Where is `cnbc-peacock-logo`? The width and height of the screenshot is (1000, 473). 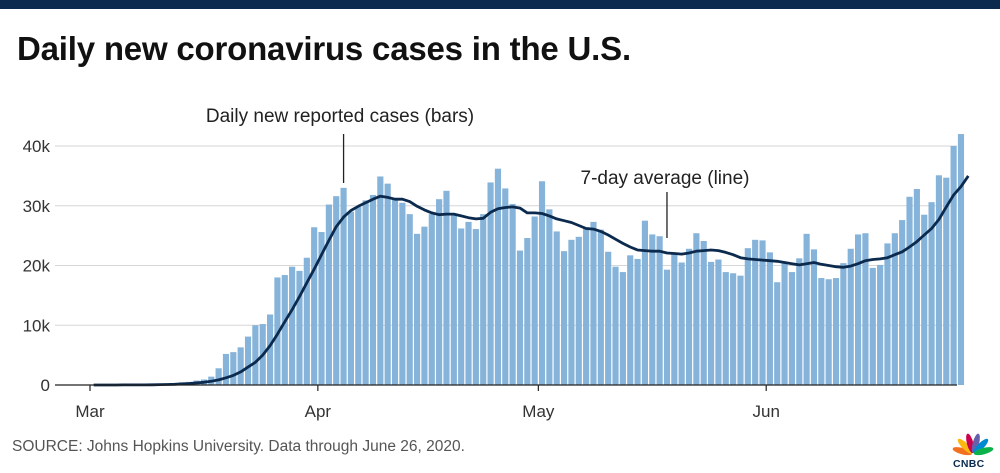 cnbc-peacock-logo is located at coordinates (973, 444).